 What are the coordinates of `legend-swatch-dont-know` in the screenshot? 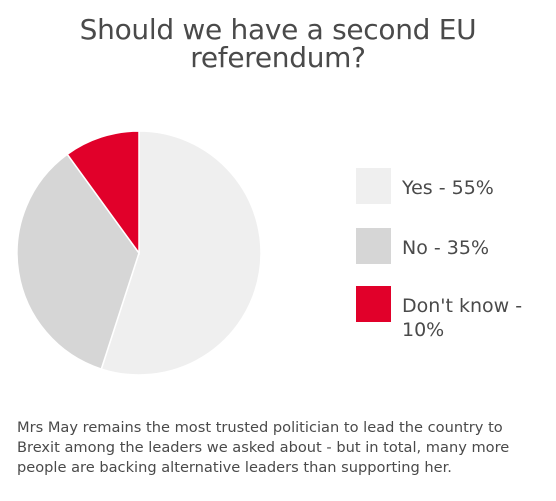 It's located at (373, 304).